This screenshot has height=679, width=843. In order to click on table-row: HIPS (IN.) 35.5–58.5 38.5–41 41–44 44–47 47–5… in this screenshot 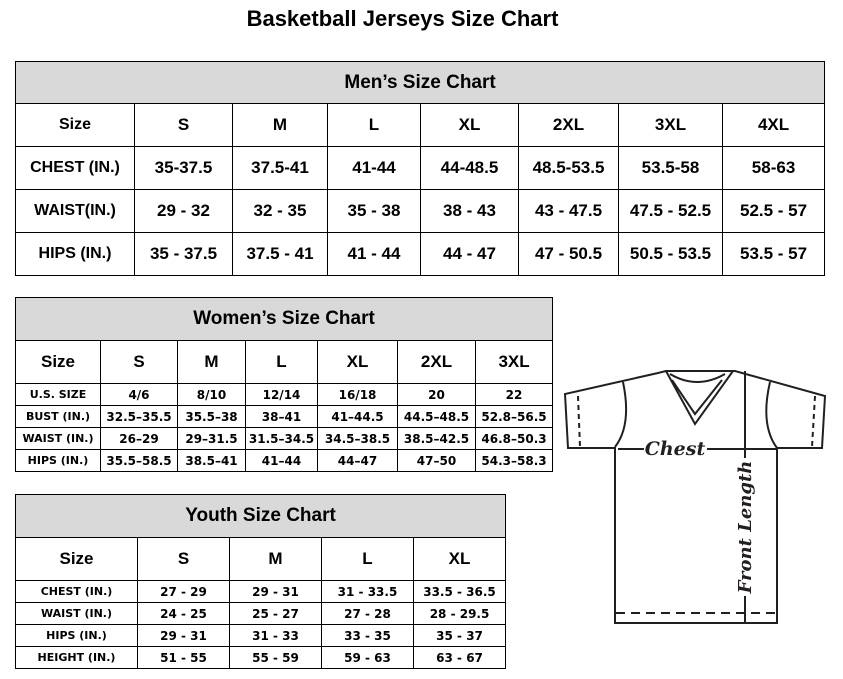, I will do `click(284, 460)`.